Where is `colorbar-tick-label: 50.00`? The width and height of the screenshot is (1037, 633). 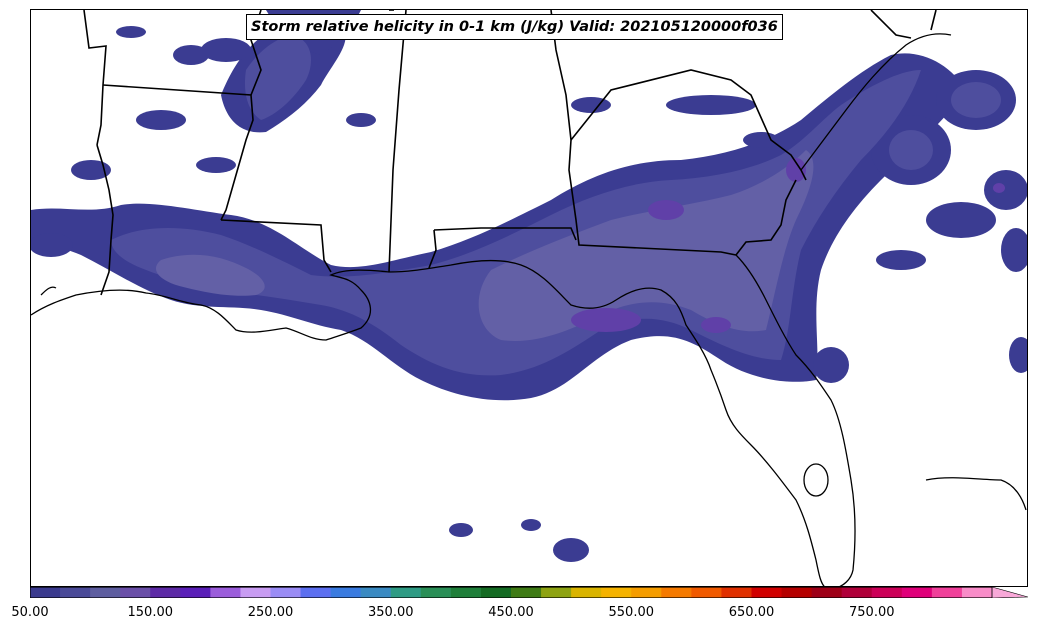 colorbar-tick-label: 50.00 is located at coordinates (30, 612).